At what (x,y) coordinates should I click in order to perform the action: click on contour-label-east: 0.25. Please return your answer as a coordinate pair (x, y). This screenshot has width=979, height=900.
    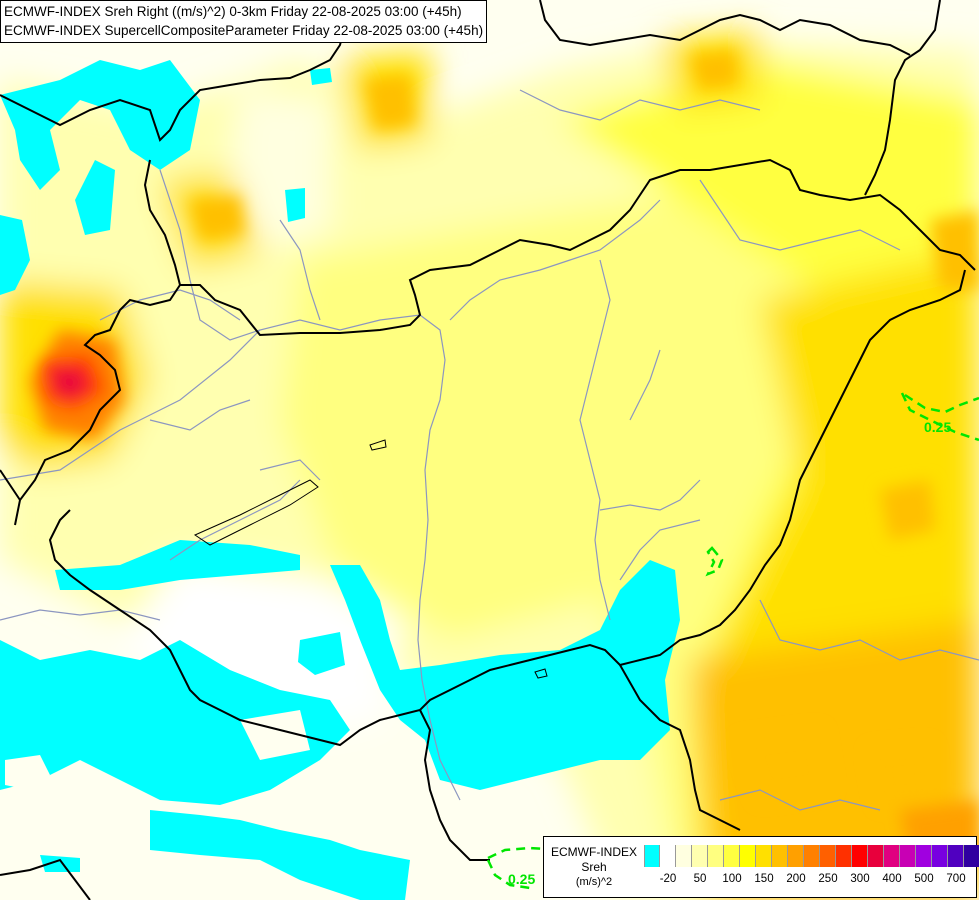
    Looking at the image, I should click on (937, 427).